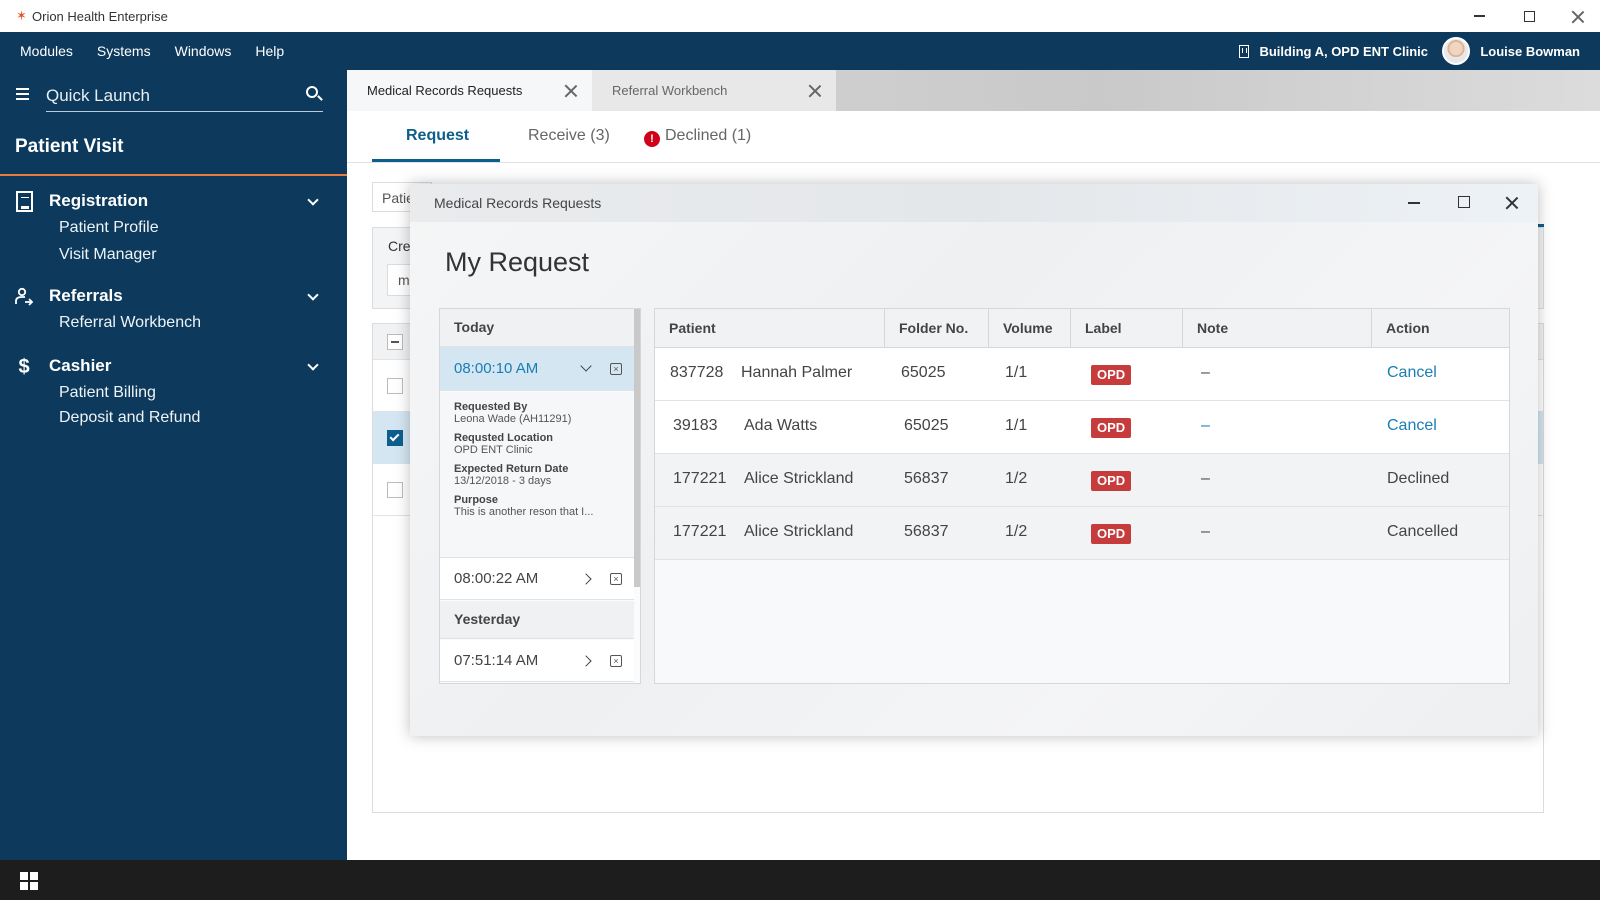 The height and width of the screenshot is (900, 1600). Describe the element at coordinates (714, 90) in the screenshot. I see `tab-referral-workbench: Referral Workbench` at that location.